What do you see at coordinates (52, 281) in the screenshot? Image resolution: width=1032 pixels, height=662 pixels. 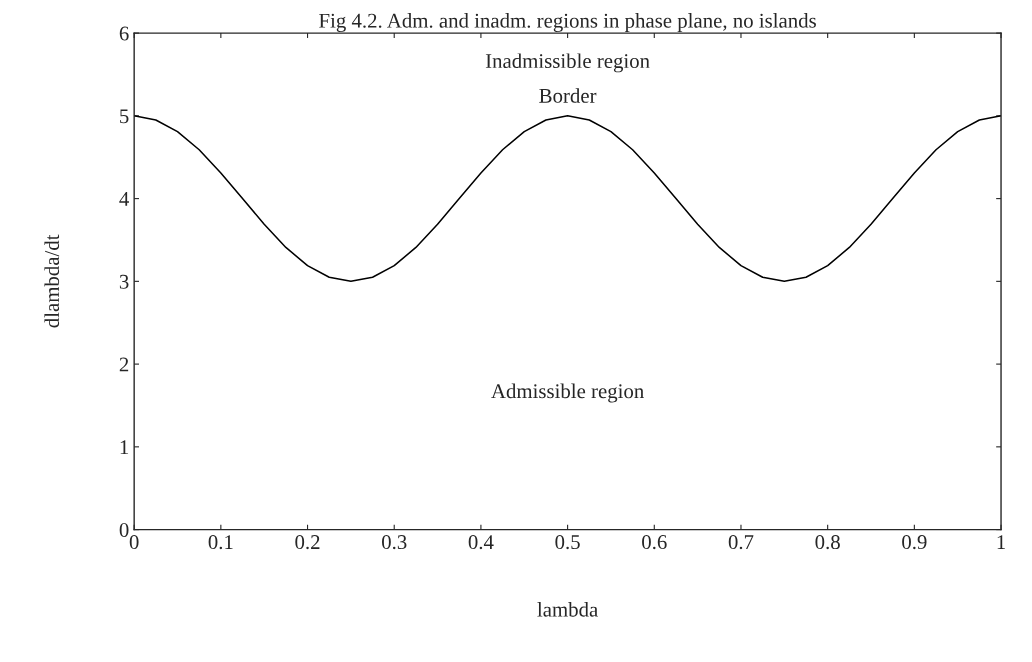 I see `y-axis-title: dlambda/dt` at bounding box center [52, 281].